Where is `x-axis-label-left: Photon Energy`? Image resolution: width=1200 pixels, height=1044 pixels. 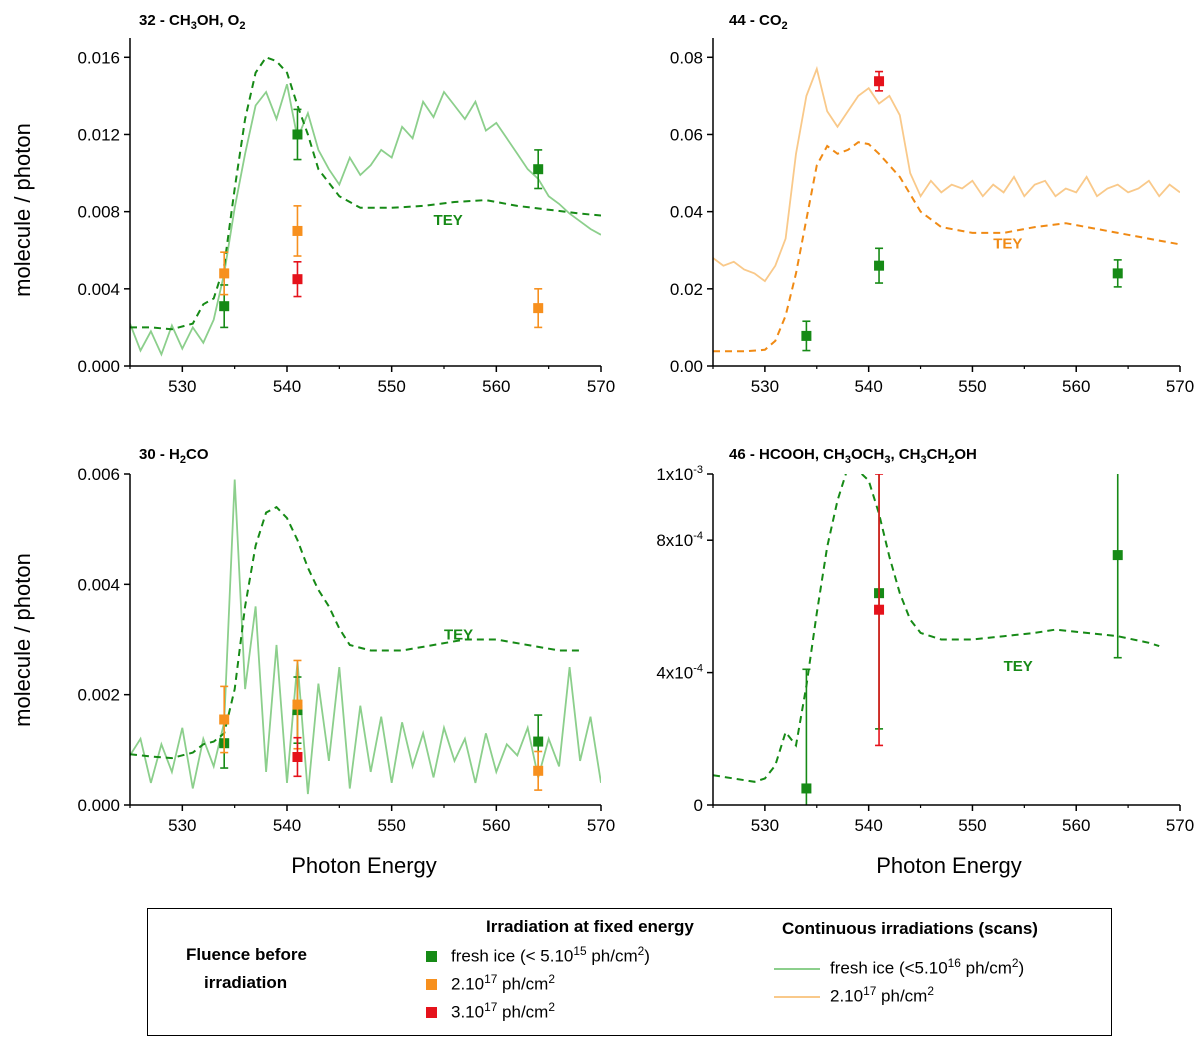
x-axis-label-left: Photon Energy is located at coordinates (364, 865).